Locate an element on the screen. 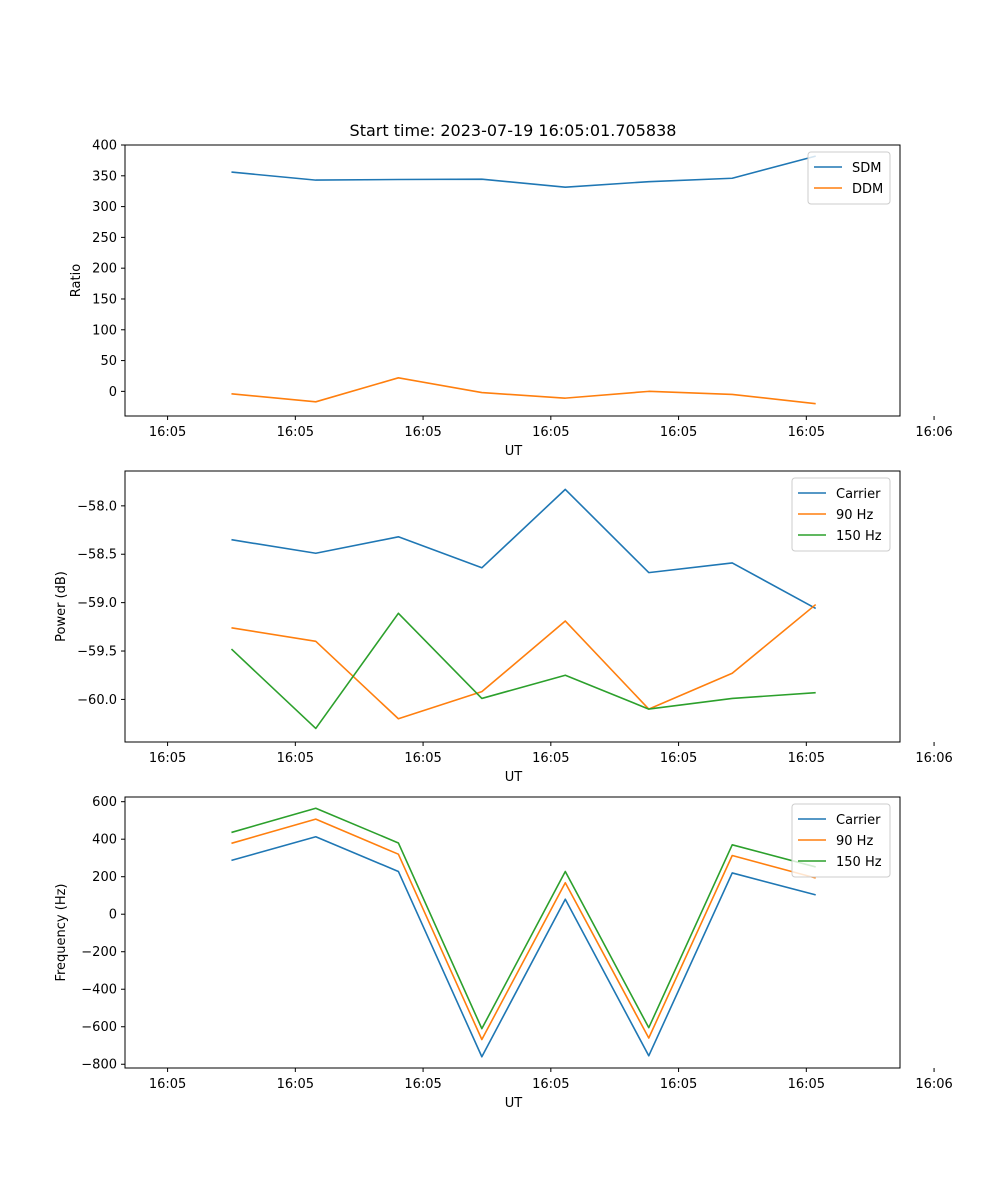  y-tick-label: −59.5 is located at coordinates (97, 652).